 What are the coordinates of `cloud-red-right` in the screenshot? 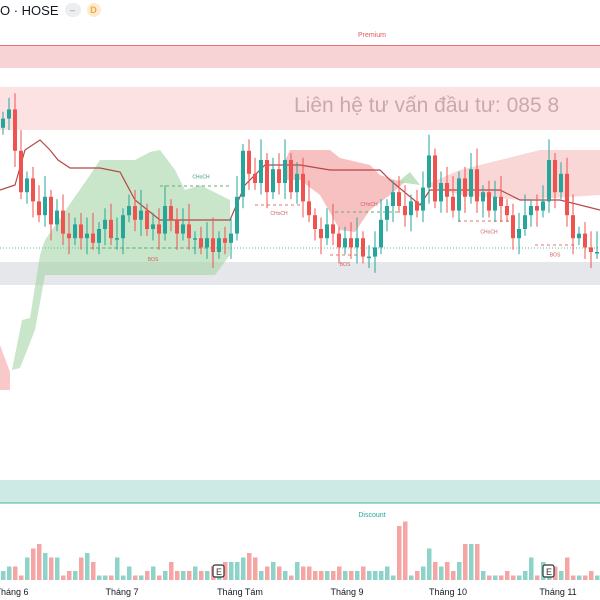 It's located at (512, 175).